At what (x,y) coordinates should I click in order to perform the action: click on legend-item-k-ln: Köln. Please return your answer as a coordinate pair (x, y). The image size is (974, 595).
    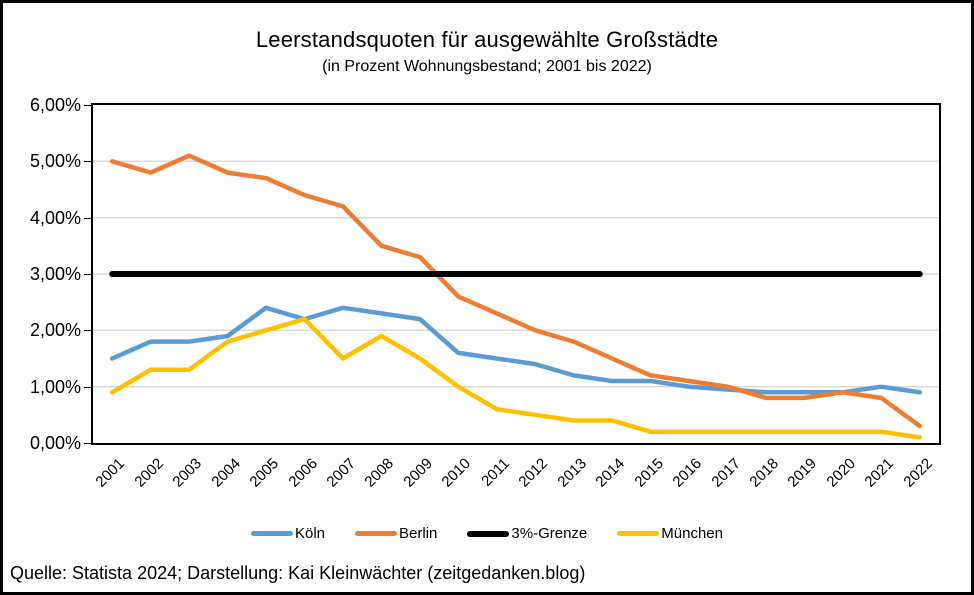
    Looking at the image, I should click on (288, 533).